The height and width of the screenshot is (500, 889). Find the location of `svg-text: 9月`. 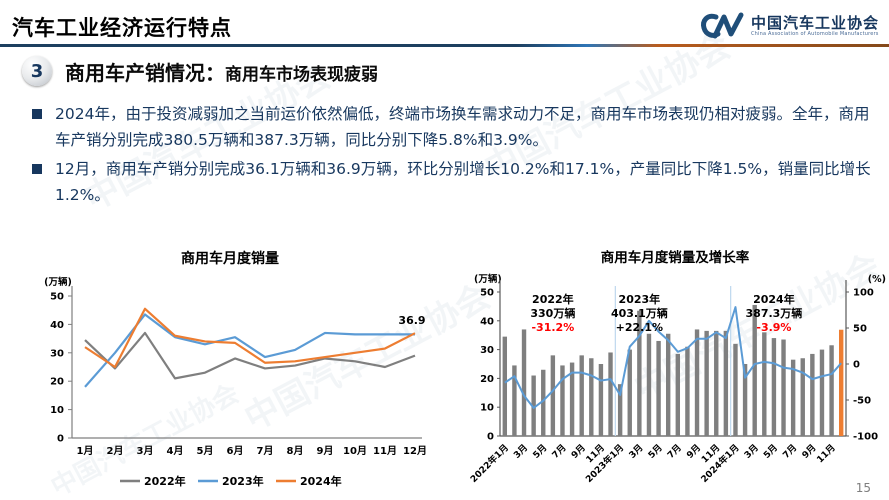

svg-text: 9月 is located at coordinates (325, 451).